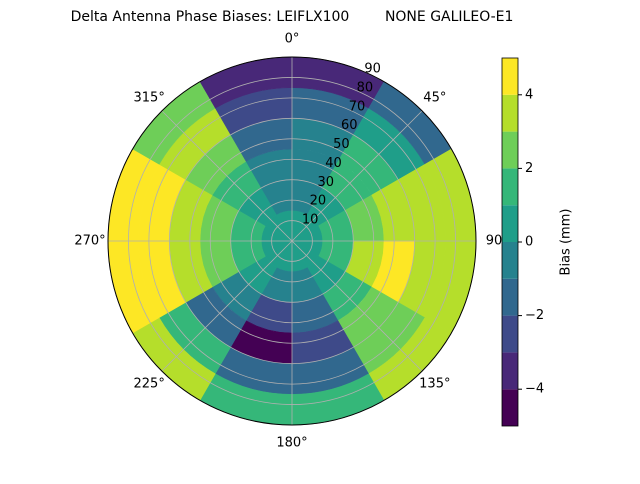 The height and width of the screenshot is (484, 640). Describe the element at coordinates (357, 106) in the screenshot. I see `radial-tick-label: 70` at that location.